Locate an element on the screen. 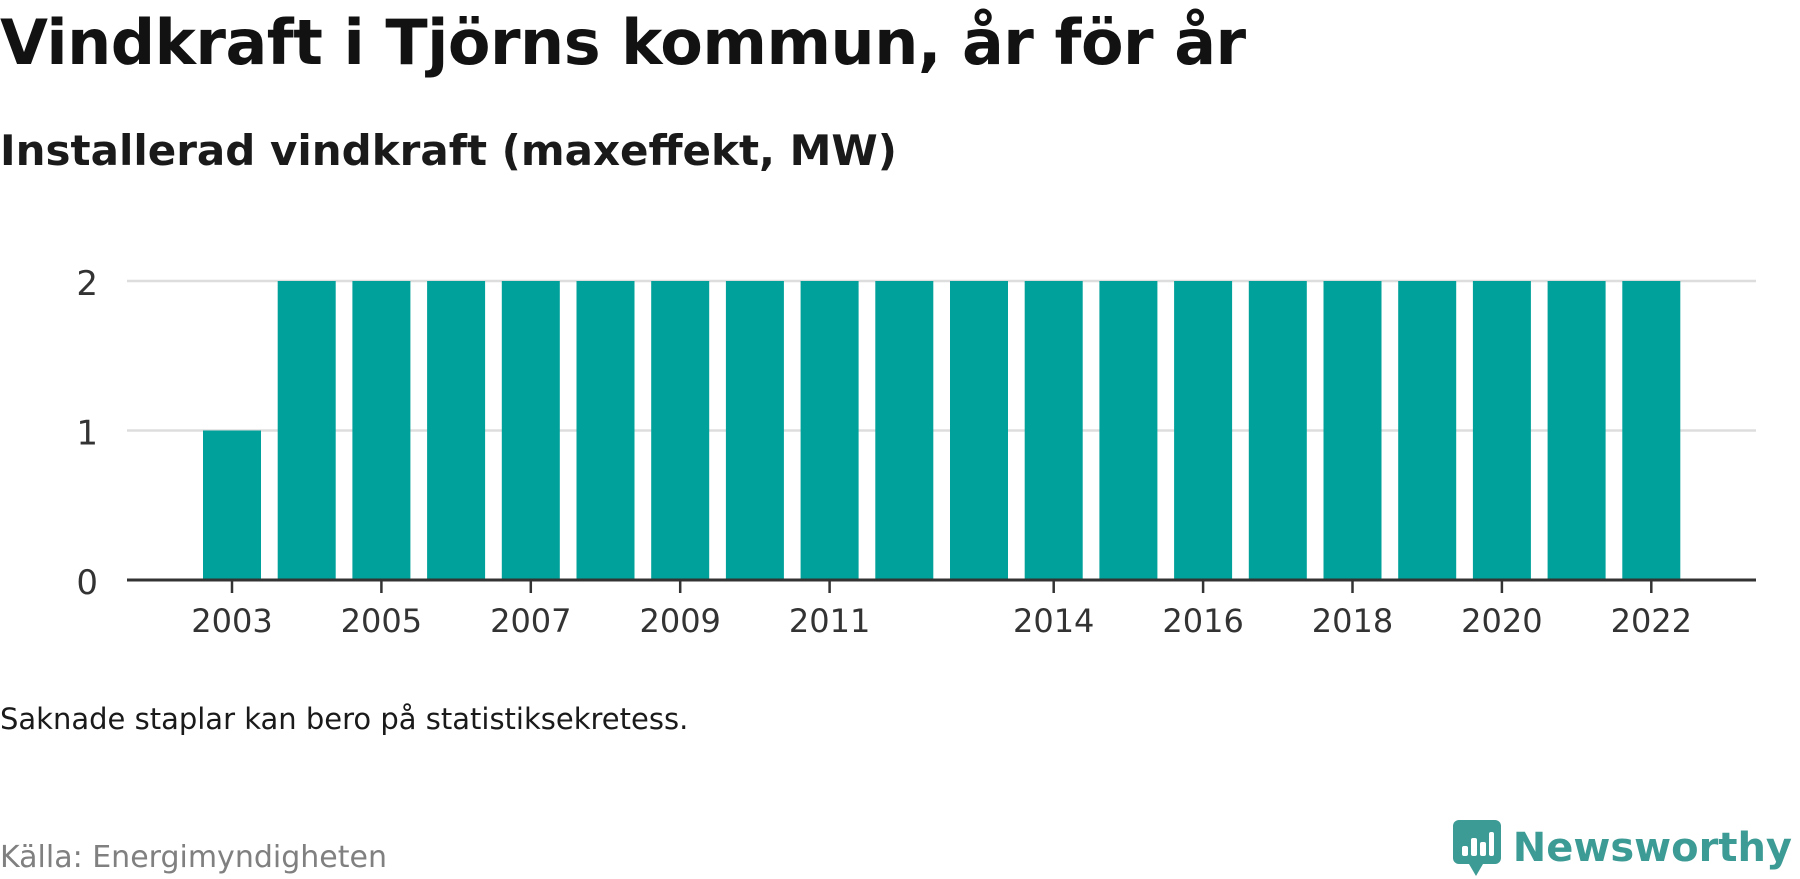  bar-2004 is located at coordinates (306, 430).